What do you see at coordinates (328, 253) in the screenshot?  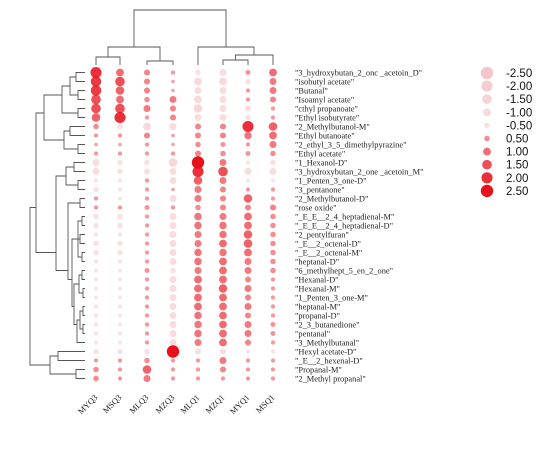 I see `row-label: "_E__2_octenal-M"` at bounding box center [328, 253].